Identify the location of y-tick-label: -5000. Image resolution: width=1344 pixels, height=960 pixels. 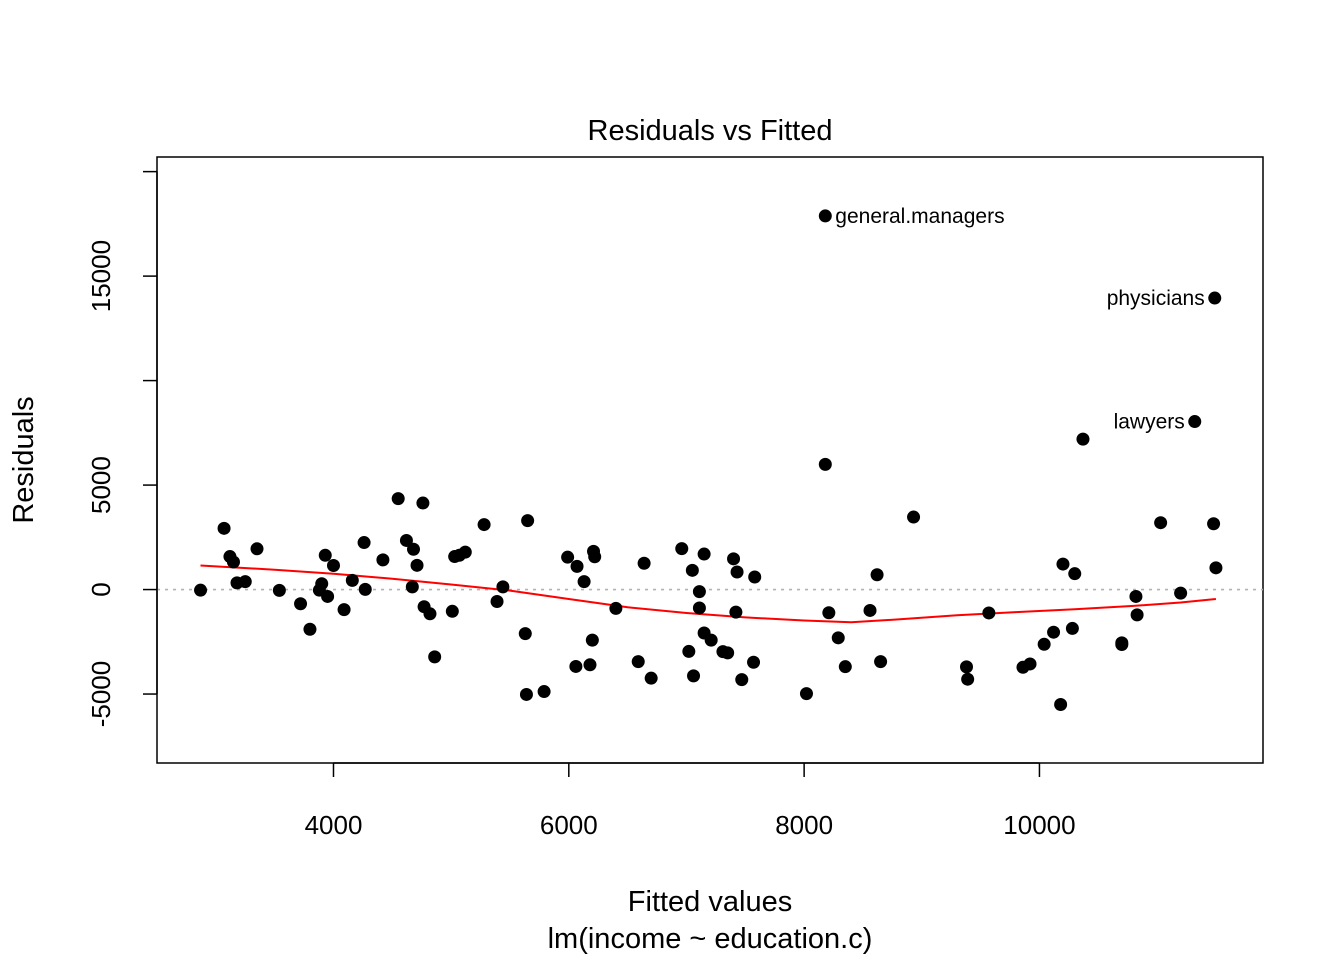
(101, 694).